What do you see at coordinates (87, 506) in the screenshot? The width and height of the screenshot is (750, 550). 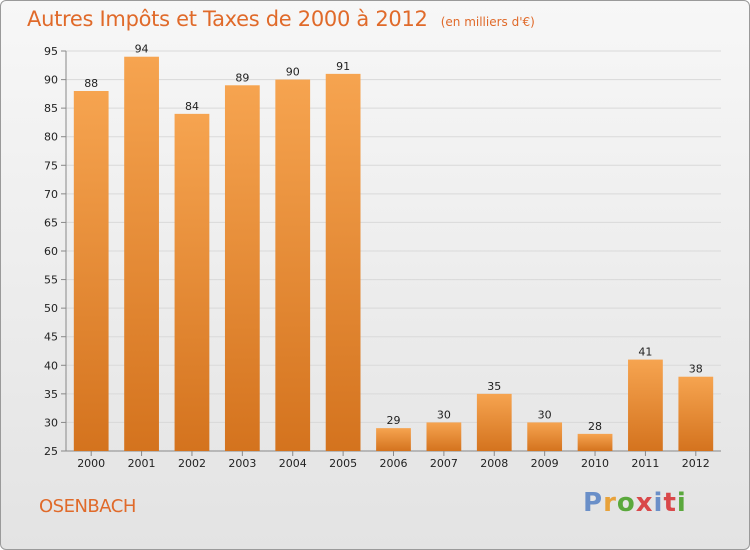 I see `commune-name: OSENBACH` at bounding box center [87, 506].